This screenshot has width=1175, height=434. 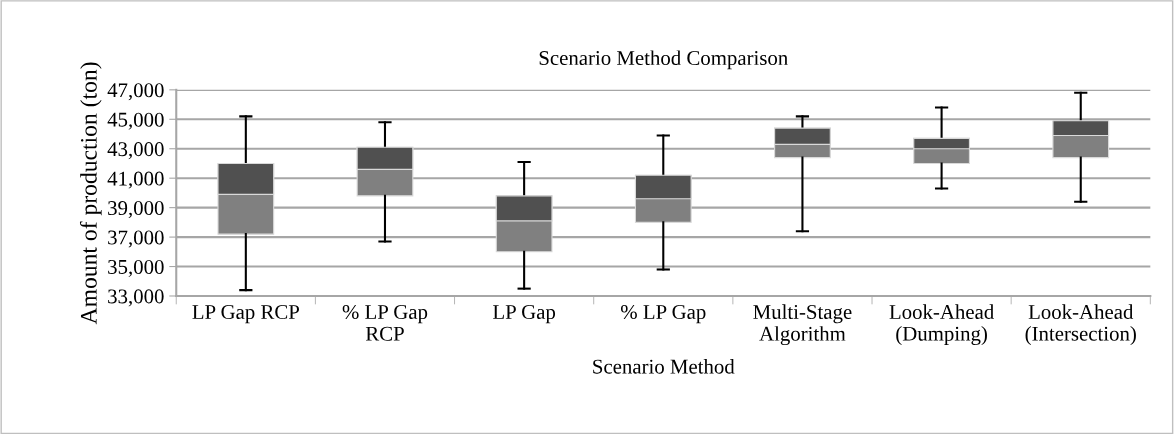 What do you see at coordinates (941, 325) in the screenshot?
I see `x-tick-label: Look-Ahead (Dumping)` at bounding box center [941, 325].